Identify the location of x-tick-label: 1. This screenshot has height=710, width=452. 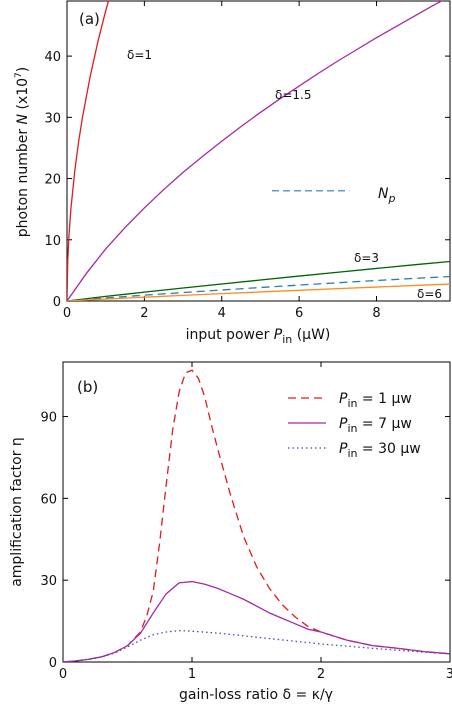
(192, 674).